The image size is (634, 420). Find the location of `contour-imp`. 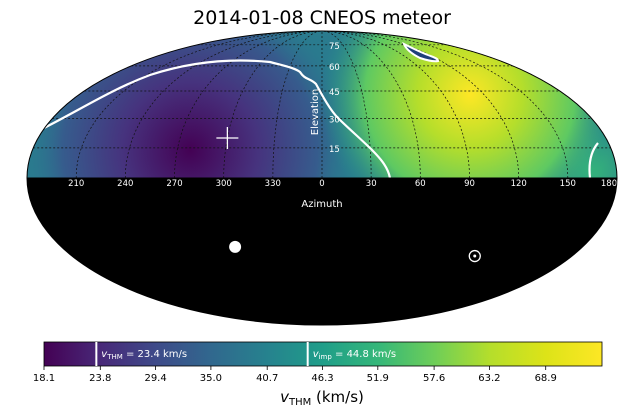

contour-imp is located at coordinates (593, 160).